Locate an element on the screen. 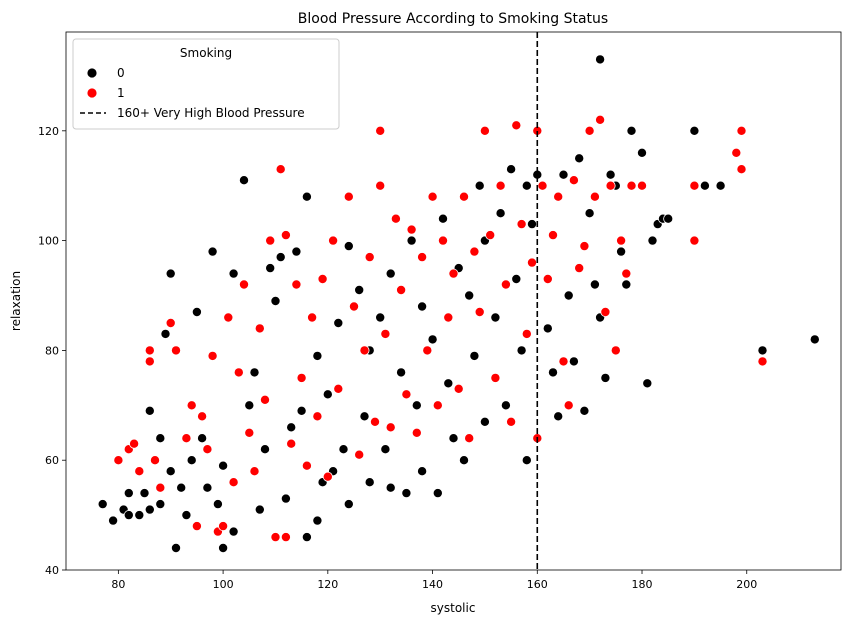 This screenshot has width=850, height=624. x-axis: 80 100 120 140 160 180 200 is located at coordinates (434, 580).